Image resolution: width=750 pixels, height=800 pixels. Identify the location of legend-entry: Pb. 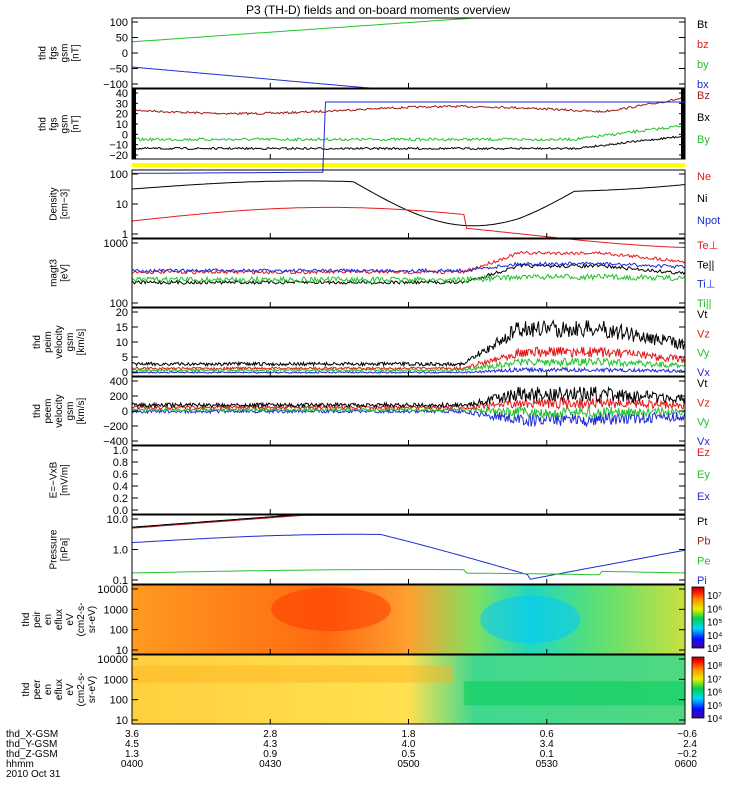
(703, 542).